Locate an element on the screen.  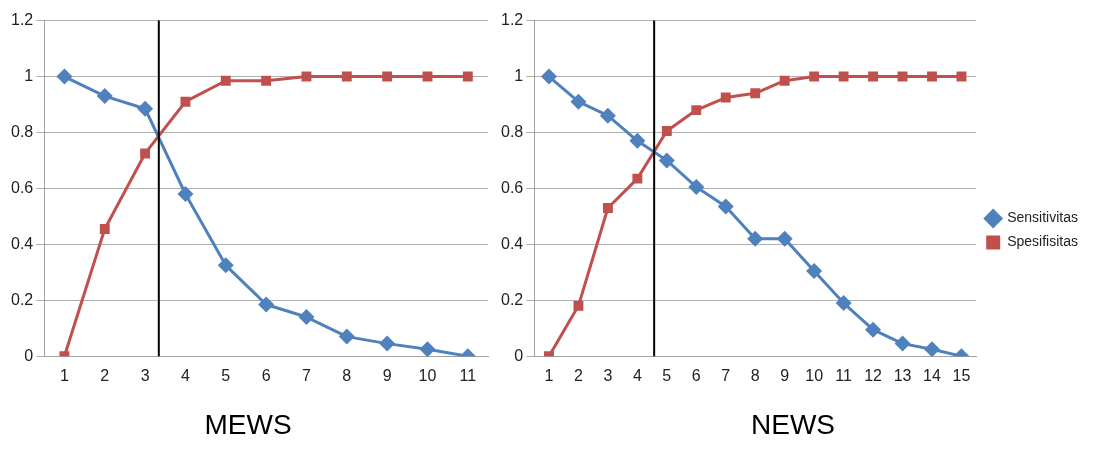
legend-label: Sensitivitas is located at coordinates (1043, 217).